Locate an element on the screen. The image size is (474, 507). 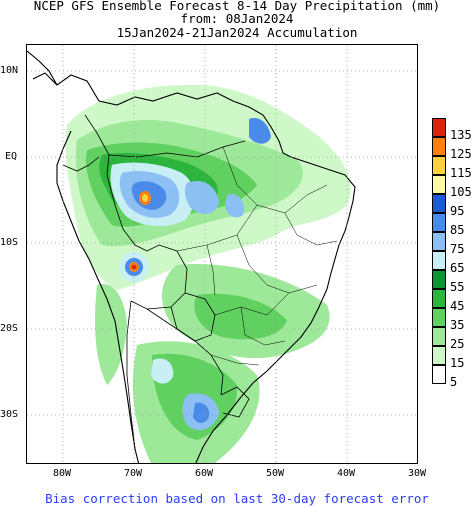
legend-row-125: 125 is located at coordinates (453, 149).